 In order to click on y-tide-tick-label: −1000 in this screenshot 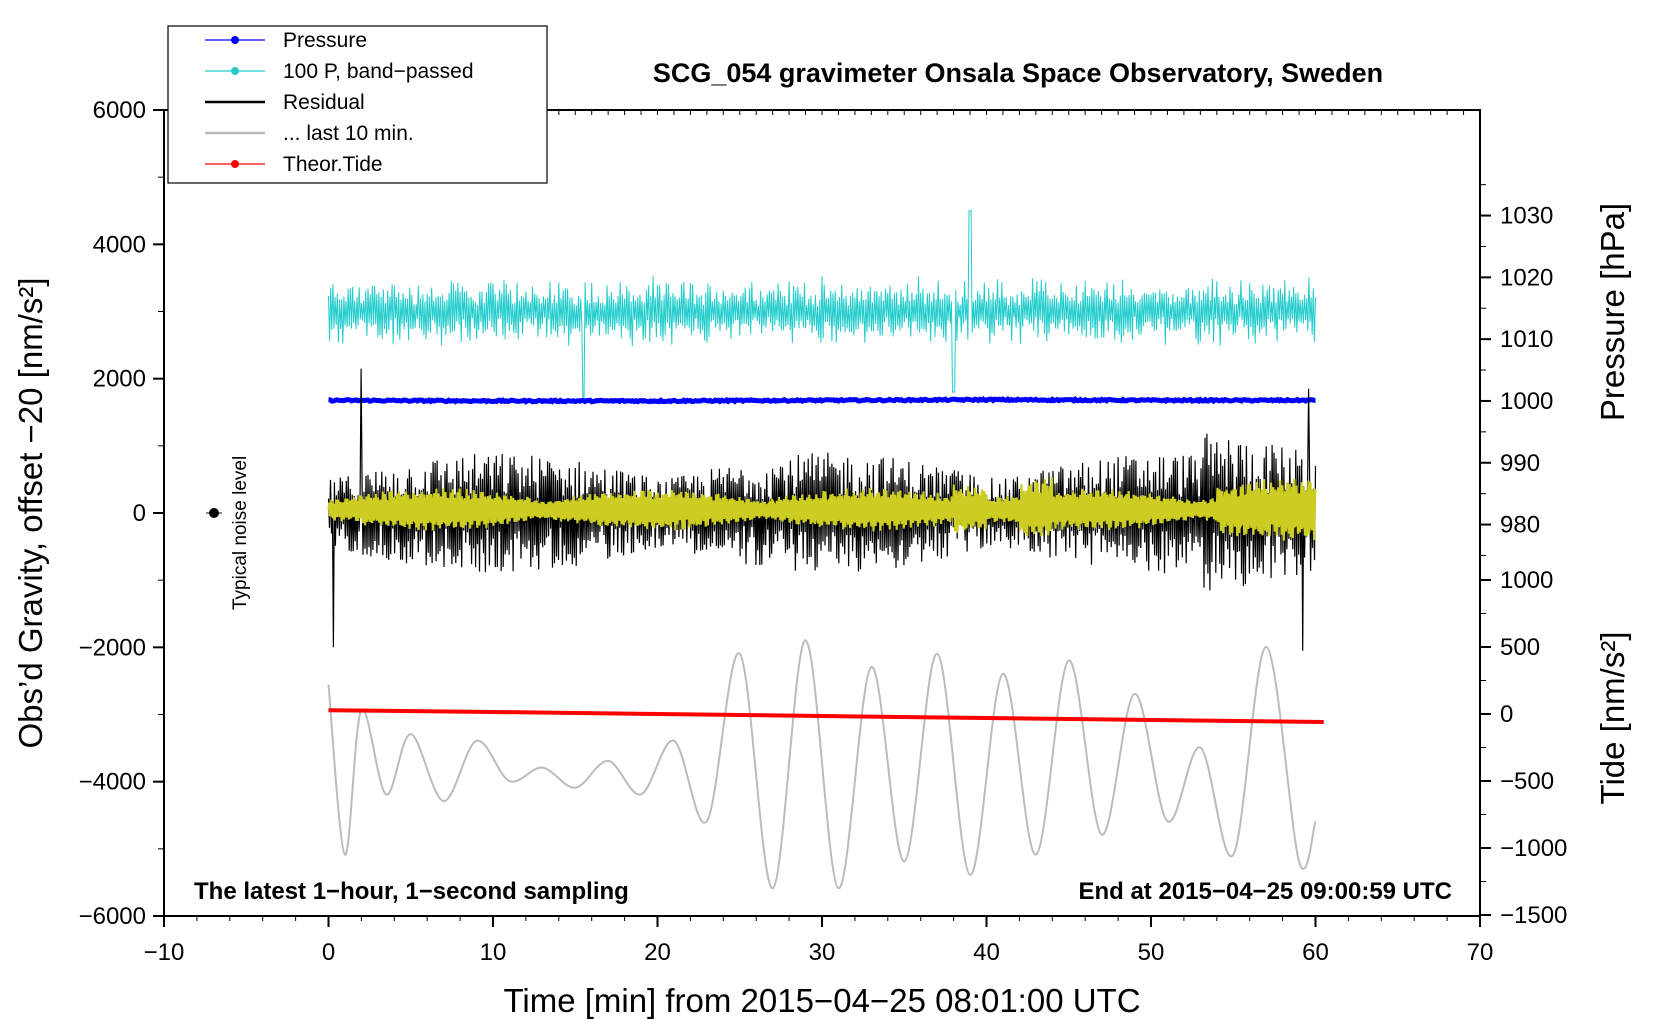, I will do `click(1533, 848)`.